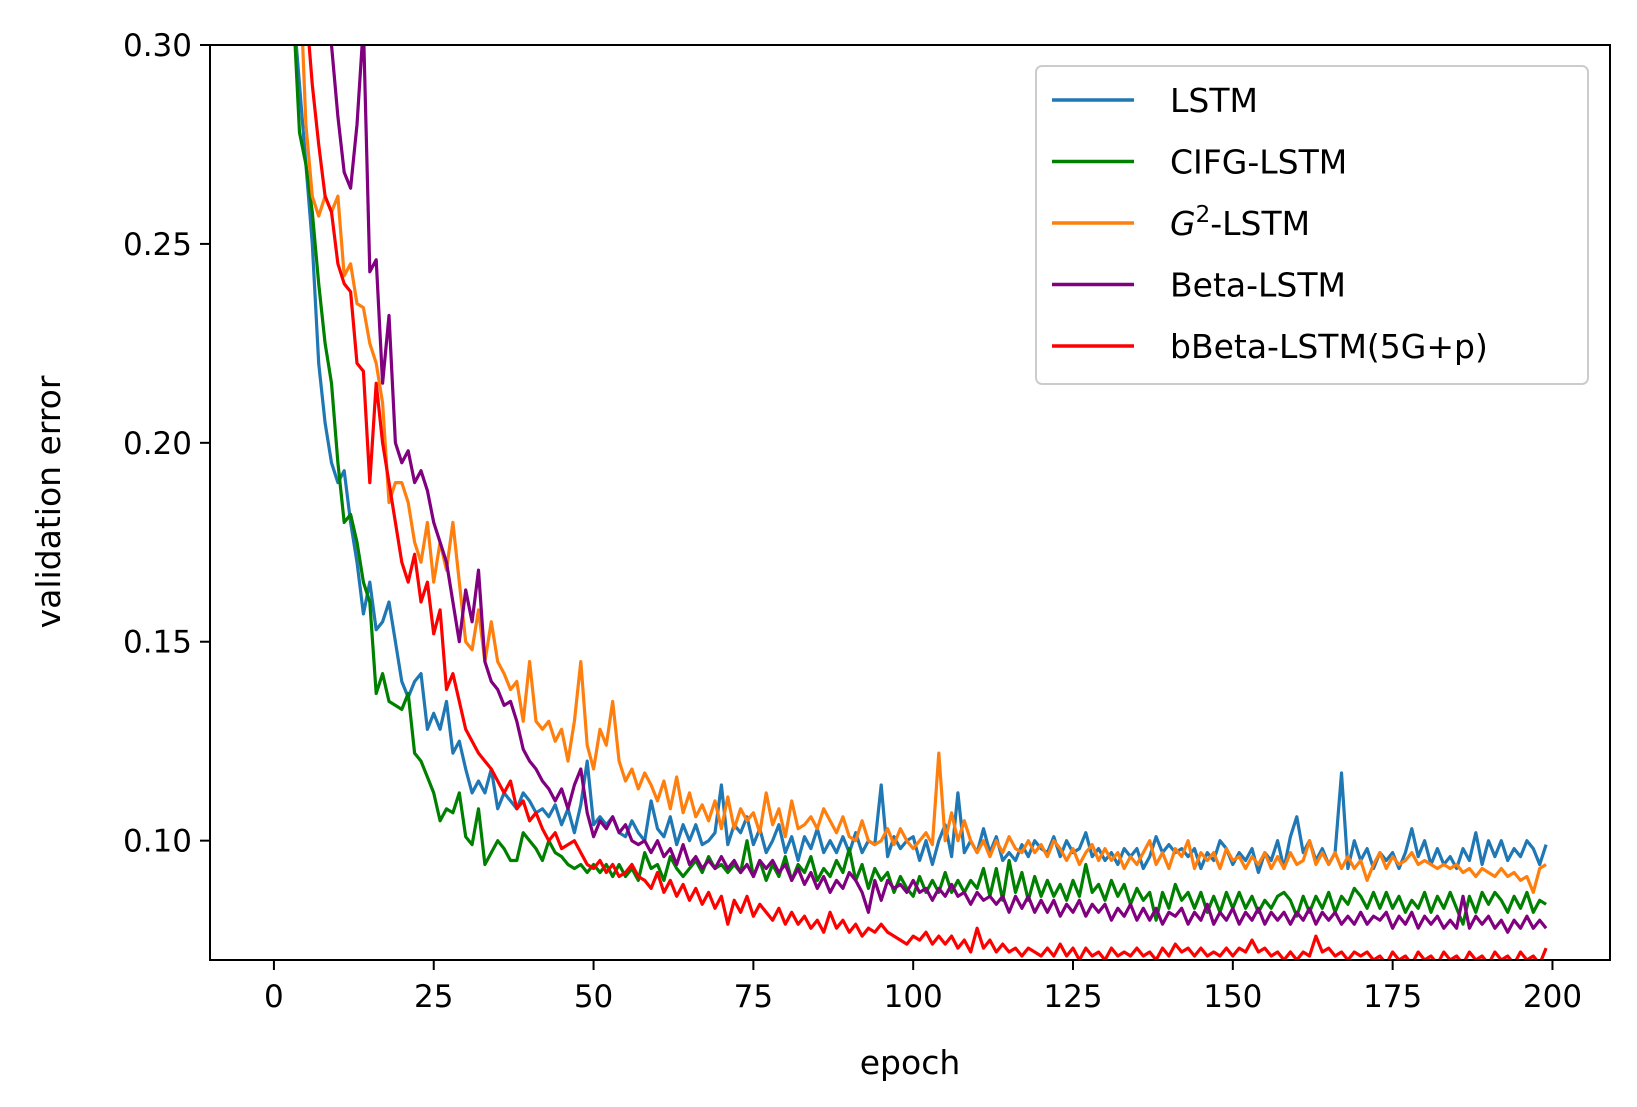 Image resolution: width=1637 pixels, height=1107 pixels. Describe the element at coordinates (48, 501) in the screenshot. I see `y-axis-label: validation error` at that location.